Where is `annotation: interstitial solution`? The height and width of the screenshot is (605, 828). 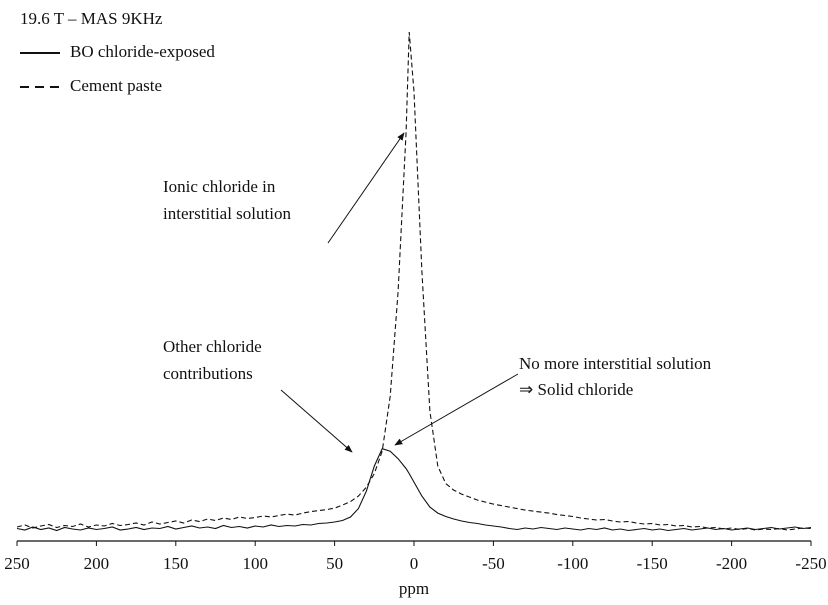 annotation: interstitial solution is located at coordinates (227, 213).